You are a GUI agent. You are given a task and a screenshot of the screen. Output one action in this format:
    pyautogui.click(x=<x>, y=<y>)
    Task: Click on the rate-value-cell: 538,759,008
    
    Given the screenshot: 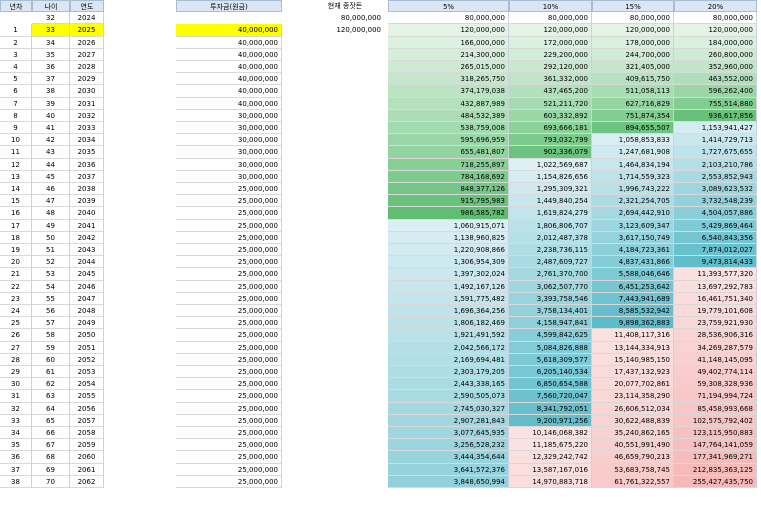 What is the action you would take?
    pyautogui.click(x=448, y=128)
    